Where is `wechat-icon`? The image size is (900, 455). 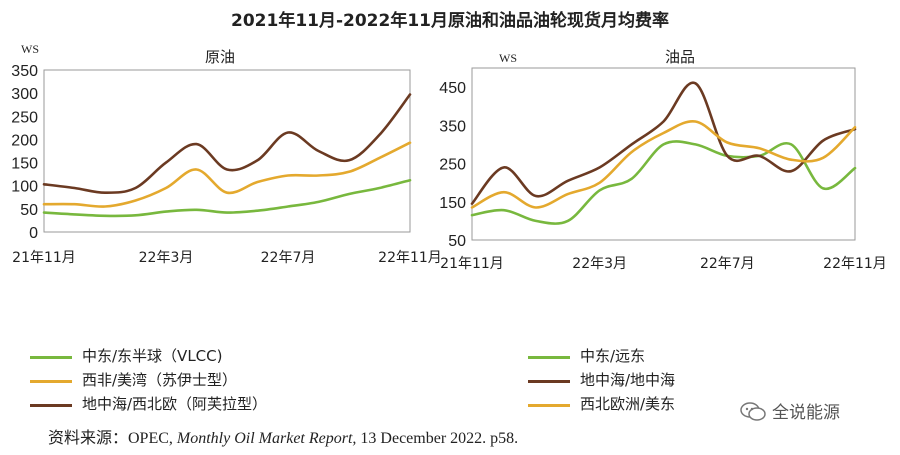 wechat-icon is located at coordinates (753, 411).